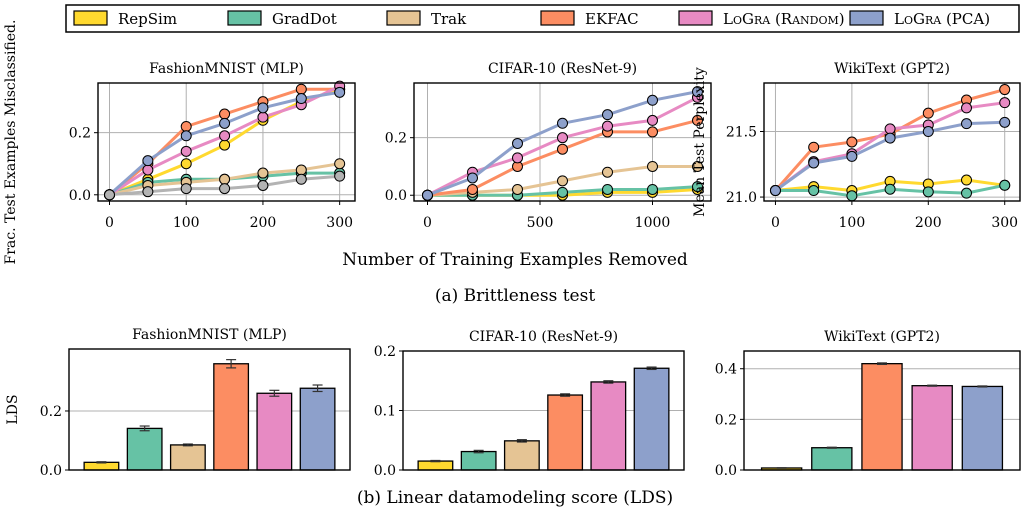 This screenshot has height=512, width=1025. What do you see at coordinates (209, 335) in the screenshot?
I see `plot-title: FashionMNIST (MLP)` at bounding box center [209, 335].